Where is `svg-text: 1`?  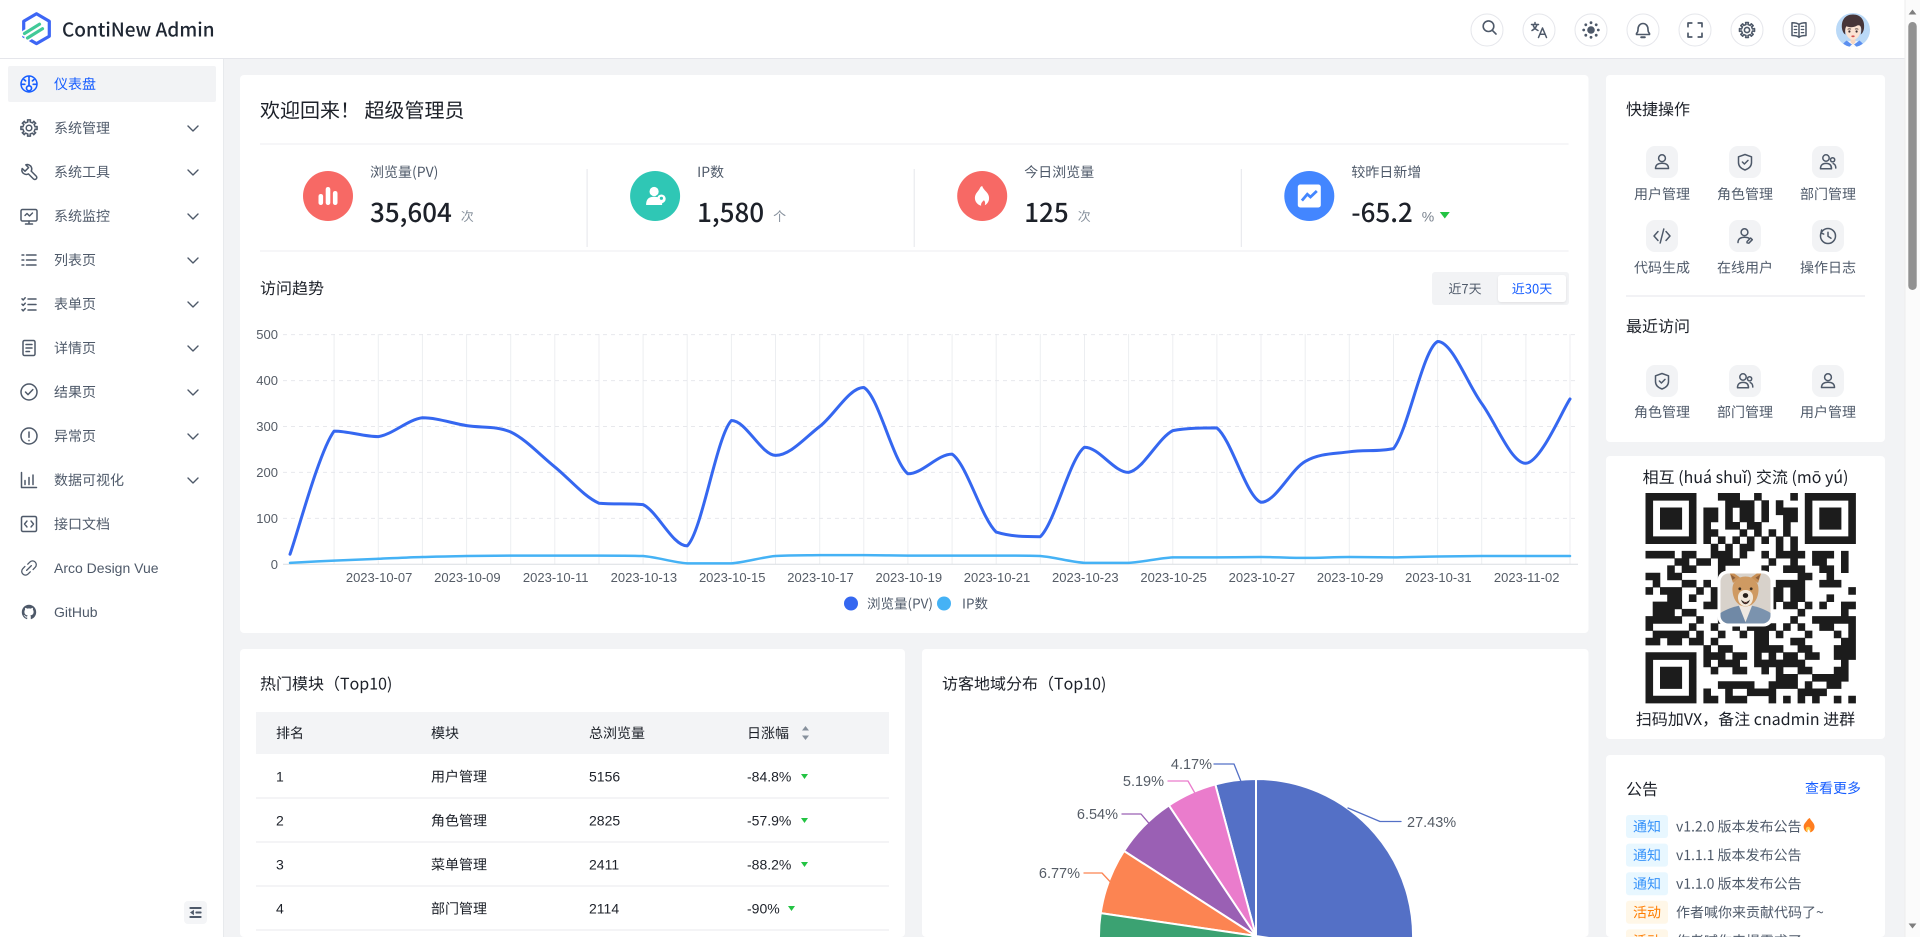
svg-text: 1 is located at coordinates (280, 777).